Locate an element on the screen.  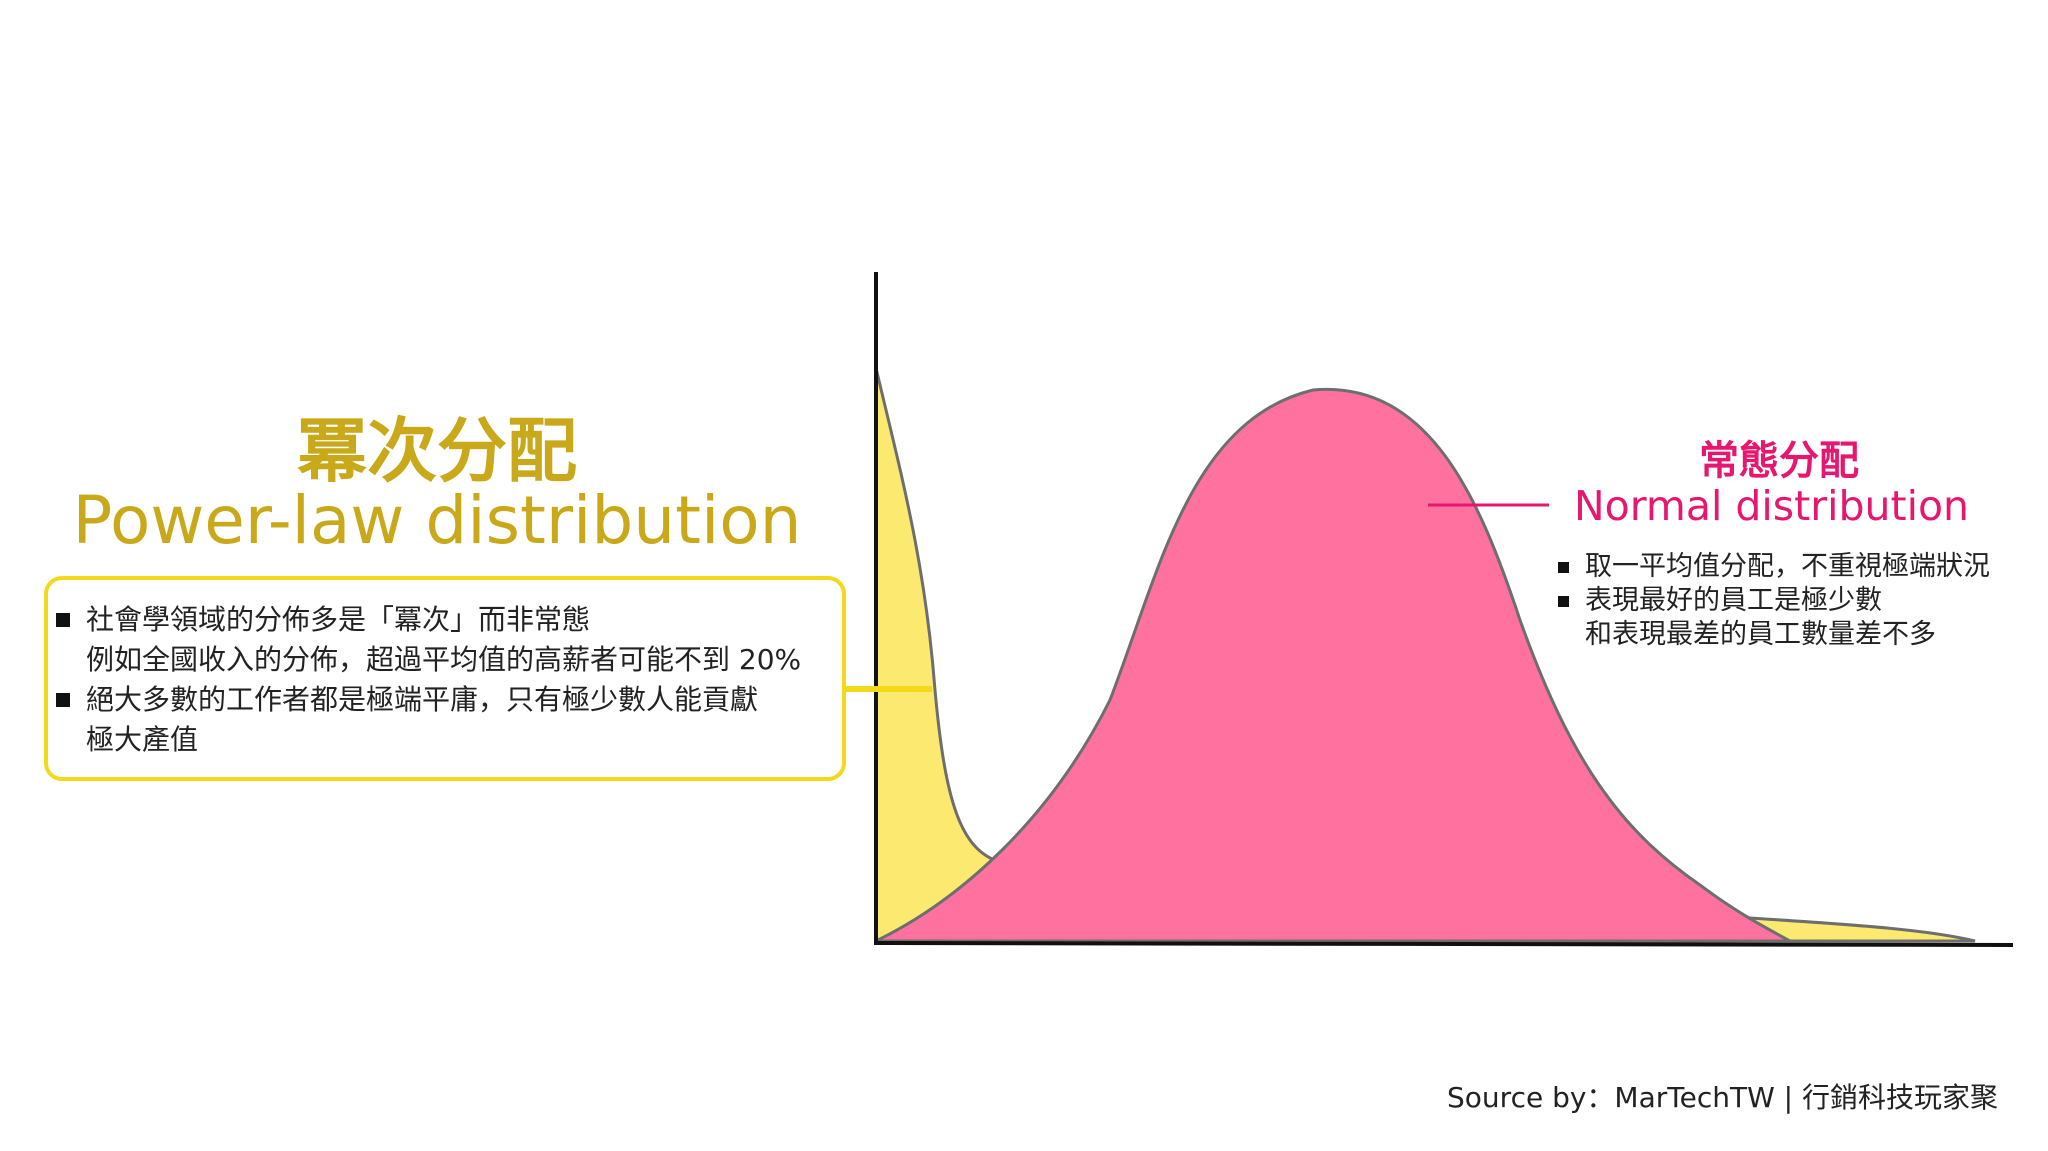
bullet-text: 例如全國收入的分佈，超過平均值的高薪者可能不到 20% is located at coordinates (444, 659).